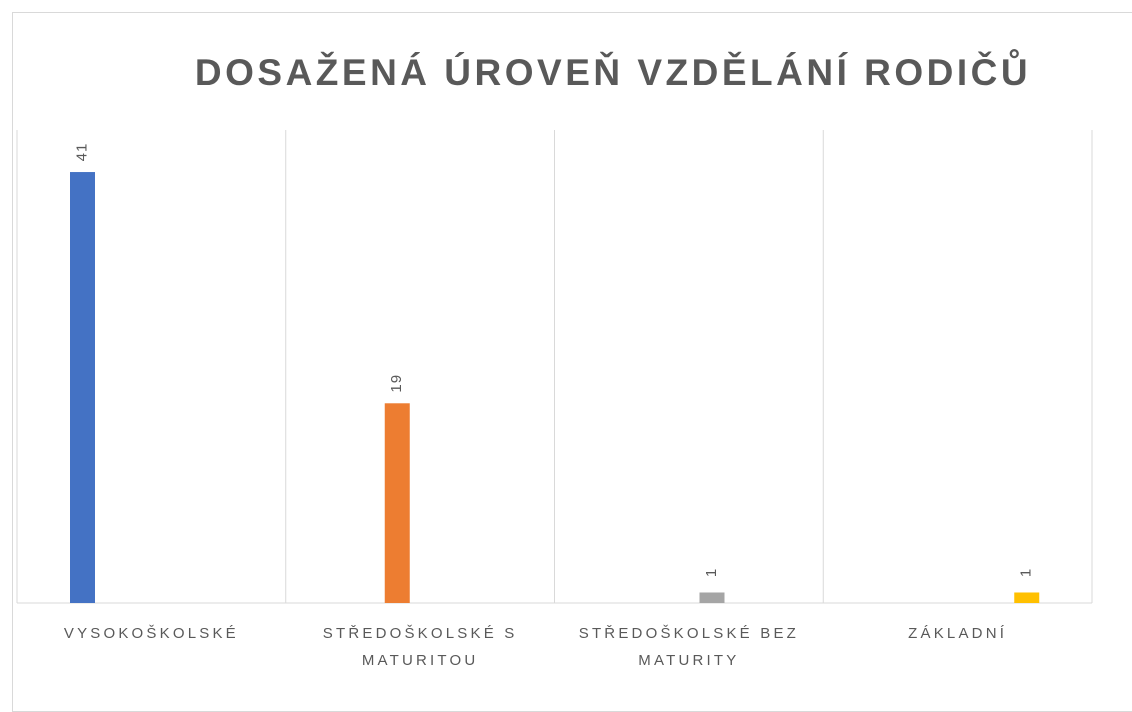 The height and width of the screenshot is (712, 1132). What do you see at coordinates (613, 70) in the screenshot?
I see `chart-title: DOSAŽENÁ ÚROVEŇ VZDĚLÁNÍ RODIČŮ` at bounding box center [613, 70].